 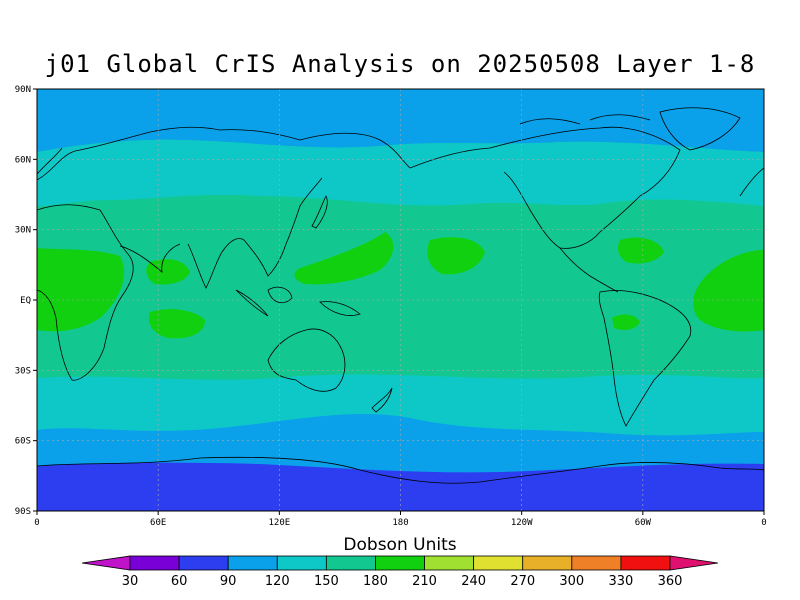 I want to click on field-high-south-america, so click(x=626, y=322).